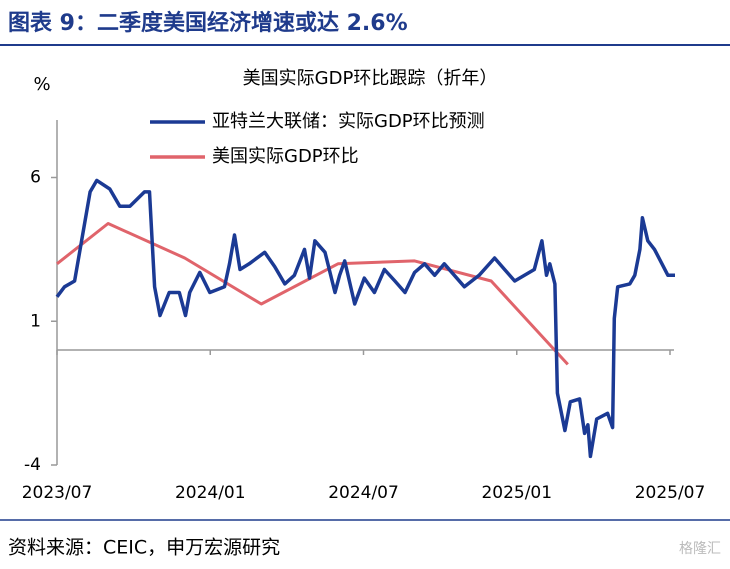  I want to click on x-tick-label: 2023/07, so click(57, 493).